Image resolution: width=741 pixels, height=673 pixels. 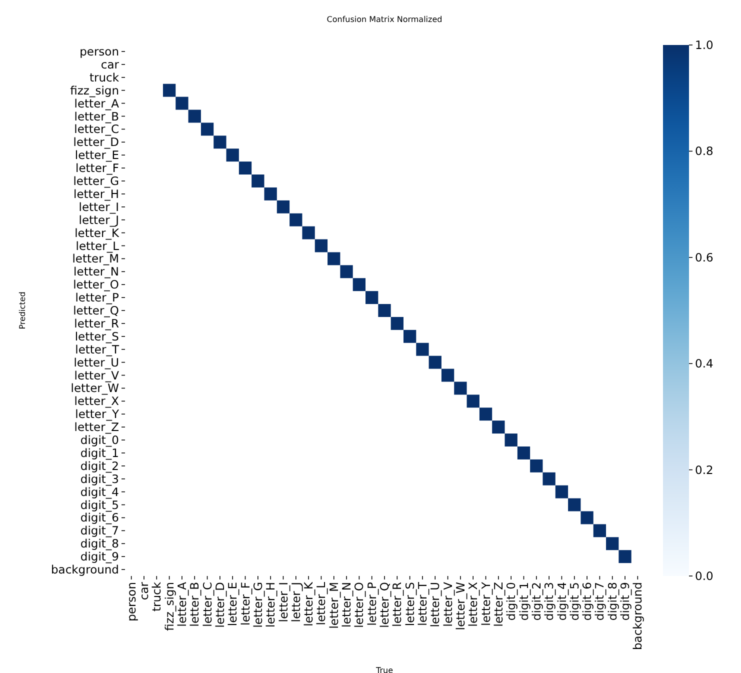 I want to click on y-tick-label: letter_H, so click(x=96, y=193).